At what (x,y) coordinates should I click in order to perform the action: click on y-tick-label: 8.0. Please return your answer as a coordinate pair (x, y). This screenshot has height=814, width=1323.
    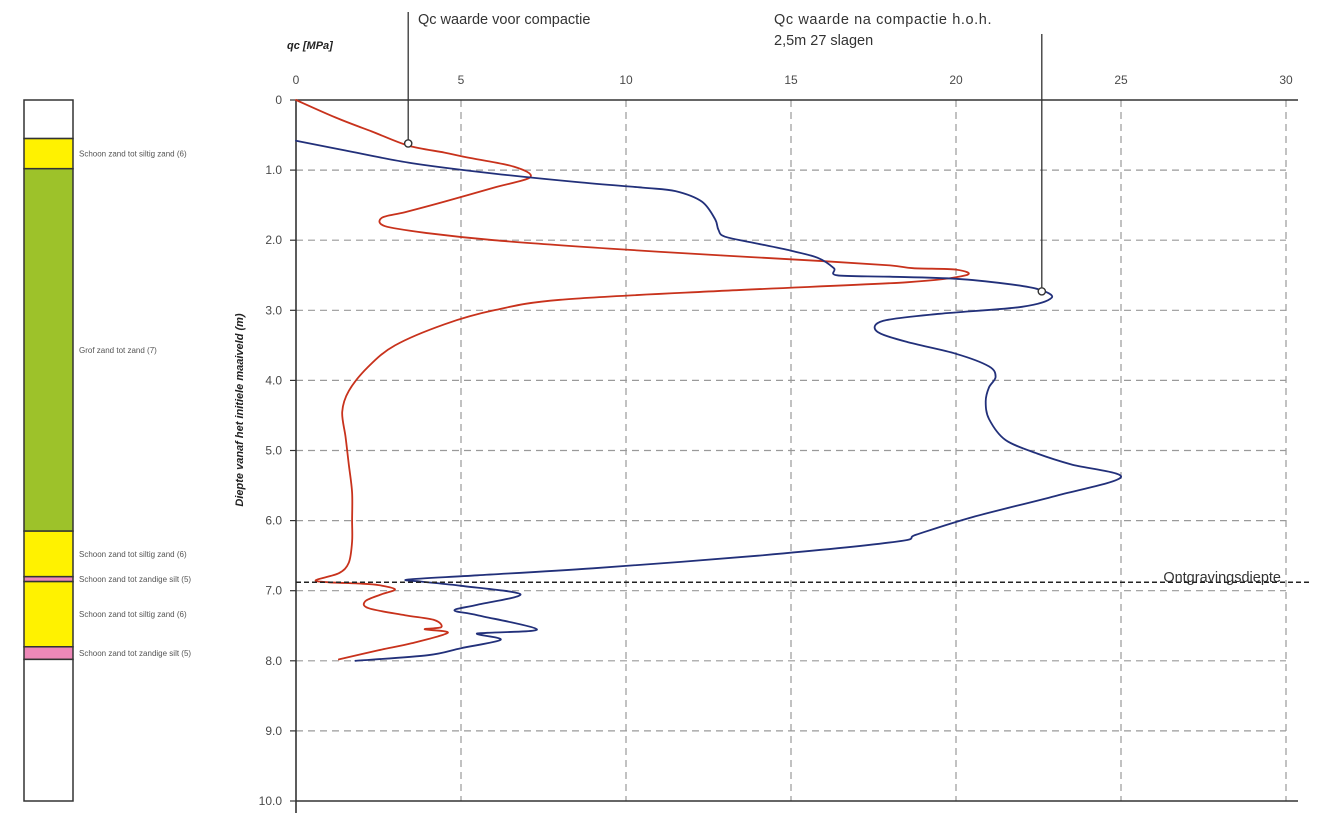
    Looking at the image, I should click on (273, 661).